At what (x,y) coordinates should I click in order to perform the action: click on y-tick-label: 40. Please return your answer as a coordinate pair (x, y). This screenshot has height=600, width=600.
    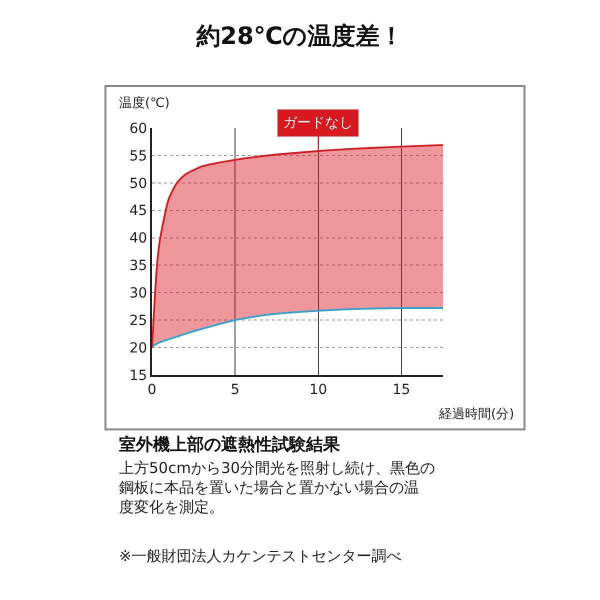
    Looking at the image, I should click on (138, 238).